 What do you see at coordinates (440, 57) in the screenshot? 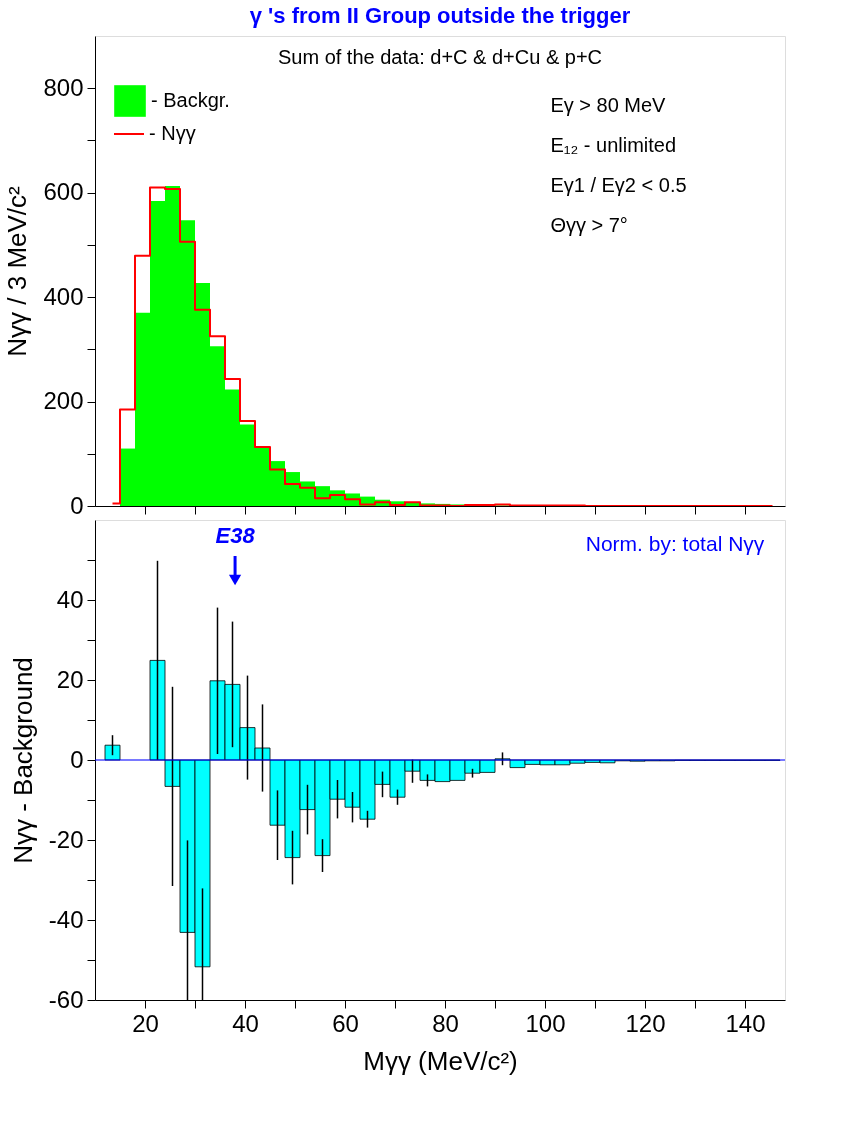
I see `annotation: Sum of the data: d+C & d+Cu & p+C` at bounding box center [440, 57].